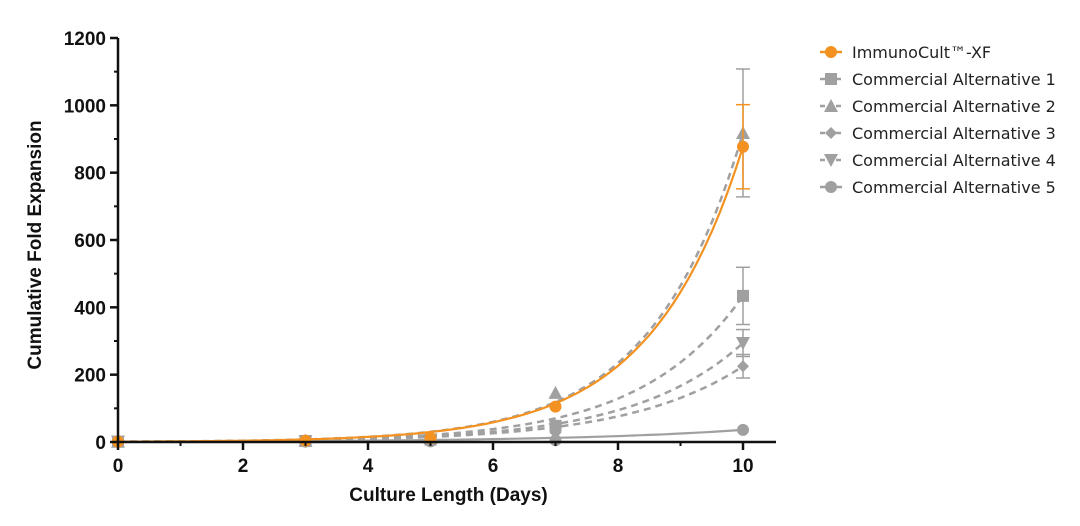 This screenshot has width=1080, height=526. I want to click on x-tick-label: 8, so click(618, 466).